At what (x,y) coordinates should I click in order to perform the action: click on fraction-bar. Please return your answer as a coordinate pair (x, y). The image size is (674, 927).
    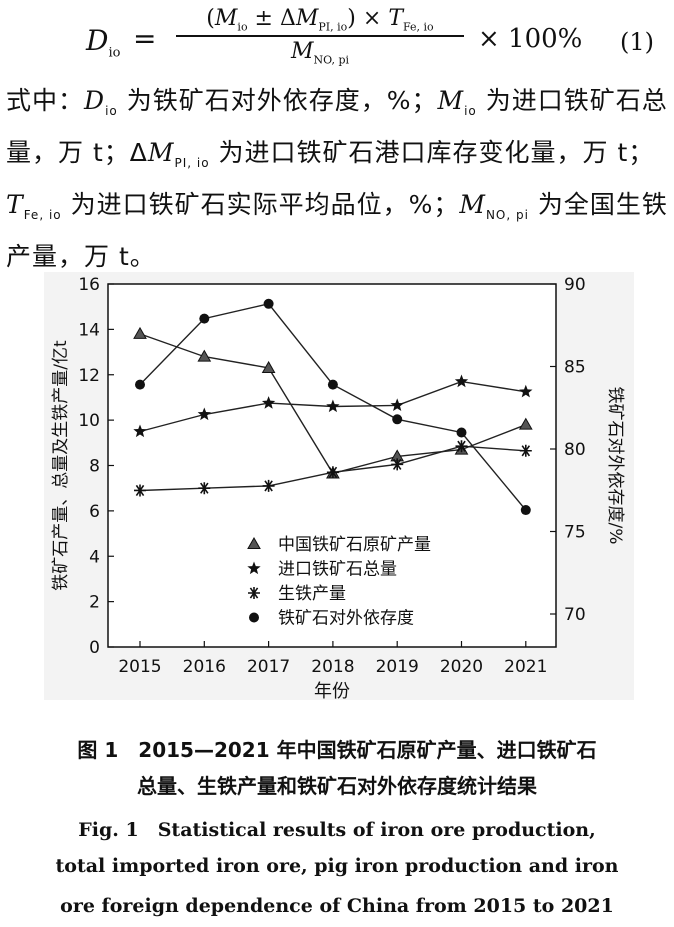
    Looking at the image, I should click on (320, 36).